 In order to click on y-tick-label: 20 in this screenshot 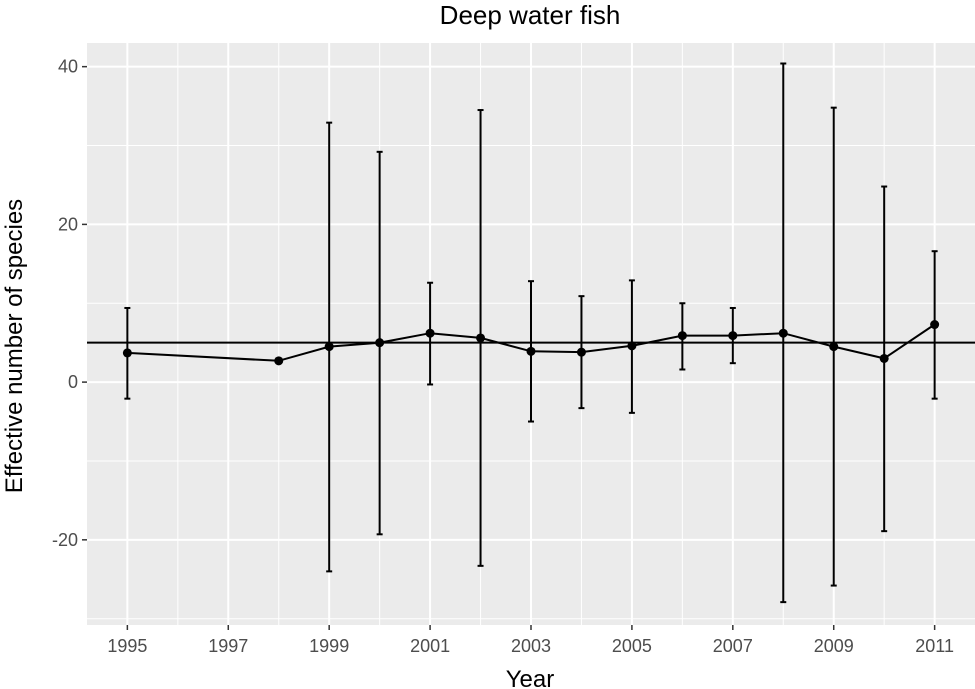, I will do `click(68, 224)`.